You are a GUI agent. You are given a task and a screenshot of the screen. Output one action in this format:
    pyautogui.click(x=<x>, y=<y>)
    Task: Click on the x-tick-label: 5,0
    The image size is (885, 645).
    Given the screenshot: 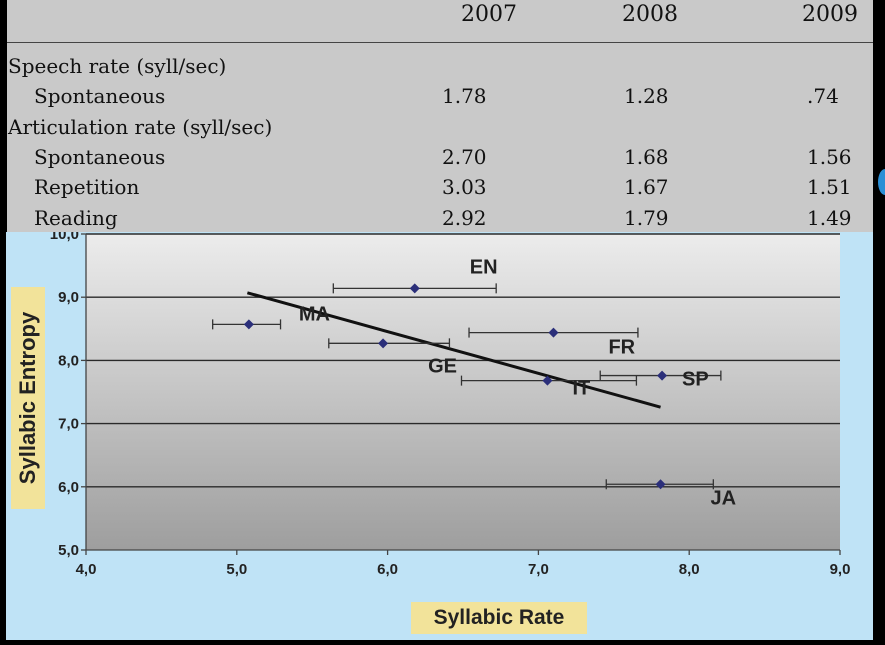 What is the action you would take?
    pyautogui.click(x=236, y=569)
    